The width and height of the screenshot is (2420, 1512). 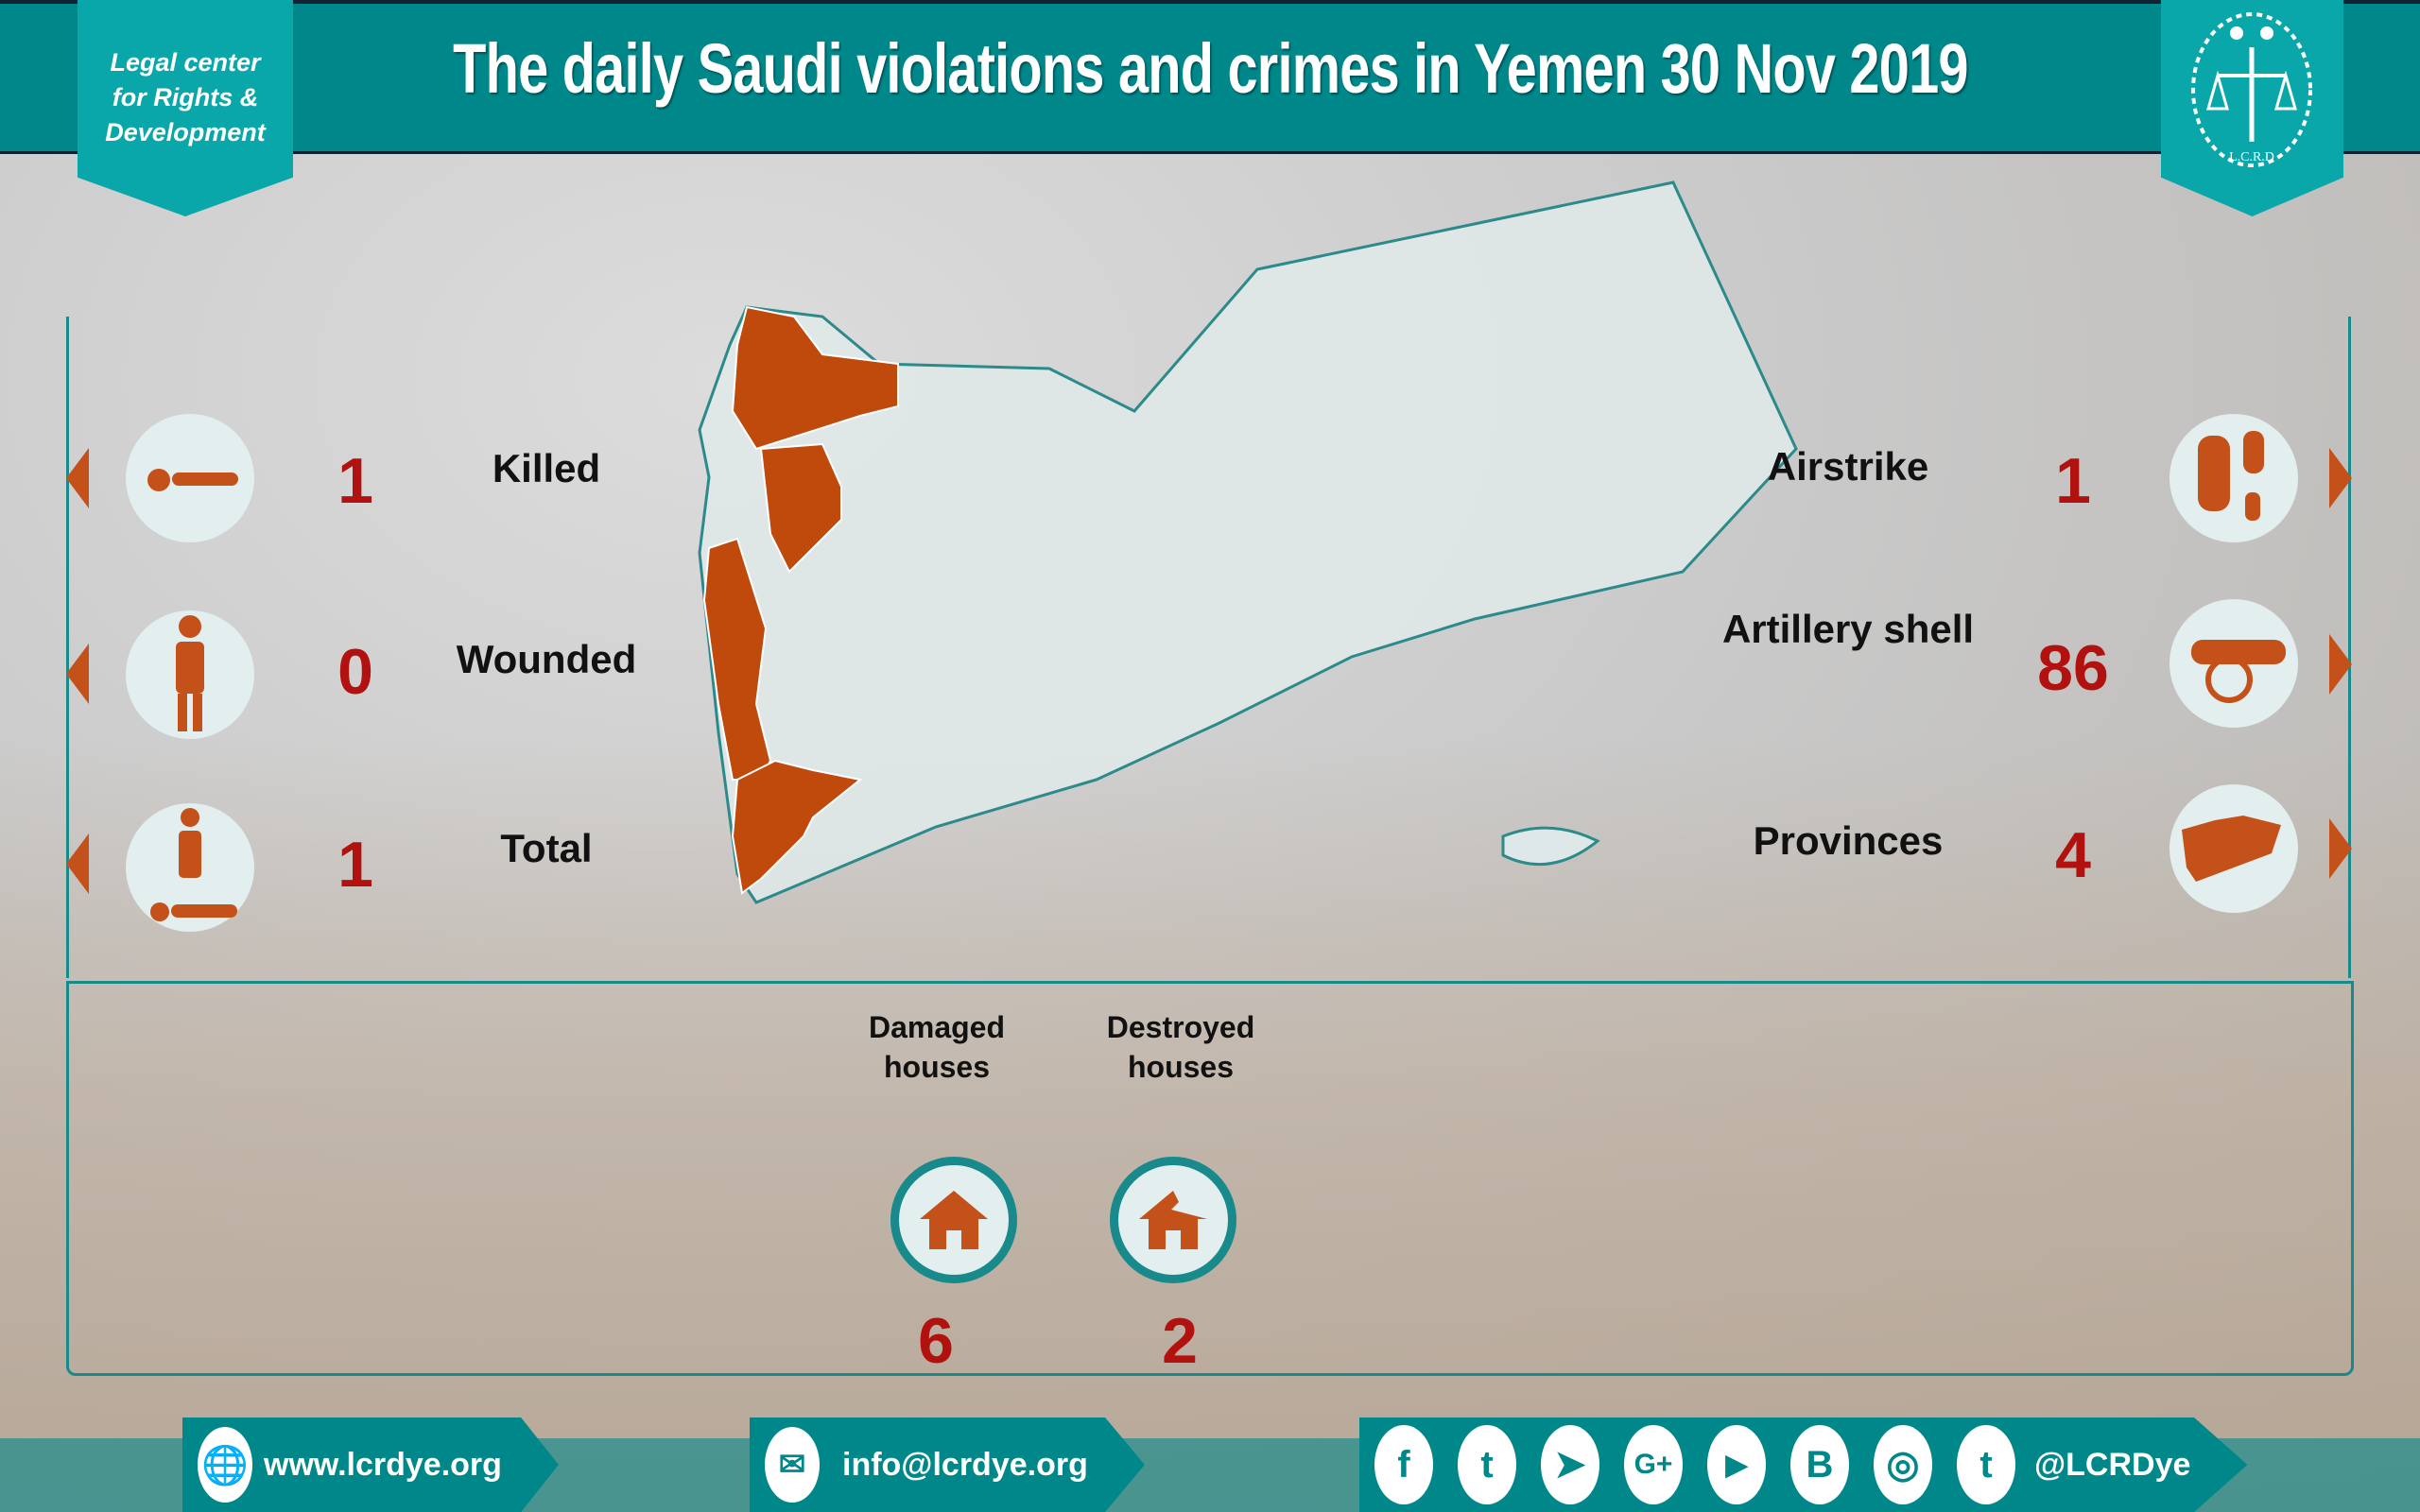 I want to click on email-link: ✉ info@lcrdye.org, so click(x=947, y=1465).